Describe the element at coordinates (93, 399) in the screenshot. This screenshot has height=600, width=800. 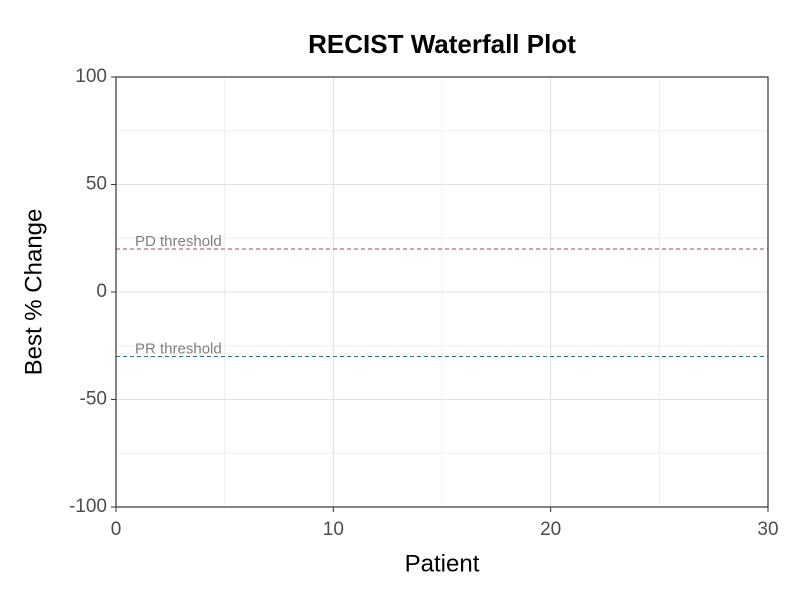
I see `y-tick-label: -50` at that location.